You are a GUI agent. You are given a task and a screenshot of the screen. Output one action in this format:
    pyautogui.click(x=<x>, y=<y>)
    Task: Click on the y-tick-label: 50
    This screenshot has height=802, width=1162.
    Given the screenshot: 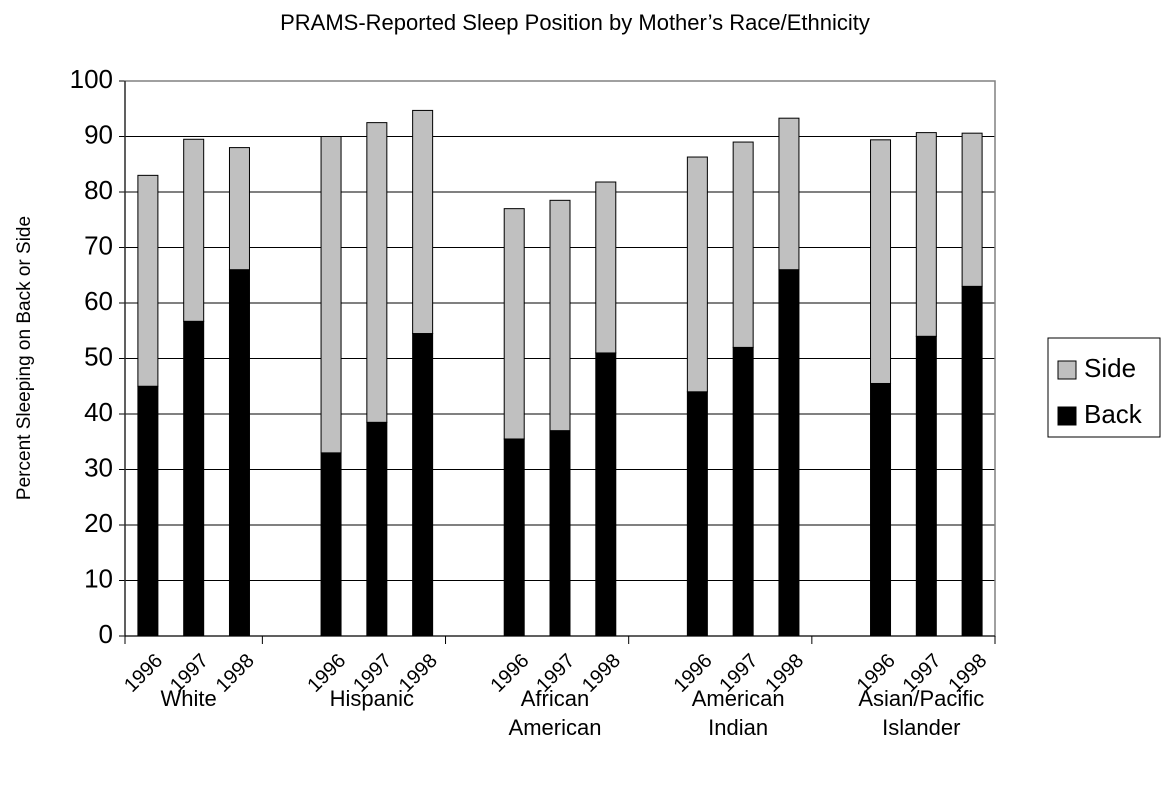 What is the action you would take?
    pyautogui.click(x=98, y=356)
    